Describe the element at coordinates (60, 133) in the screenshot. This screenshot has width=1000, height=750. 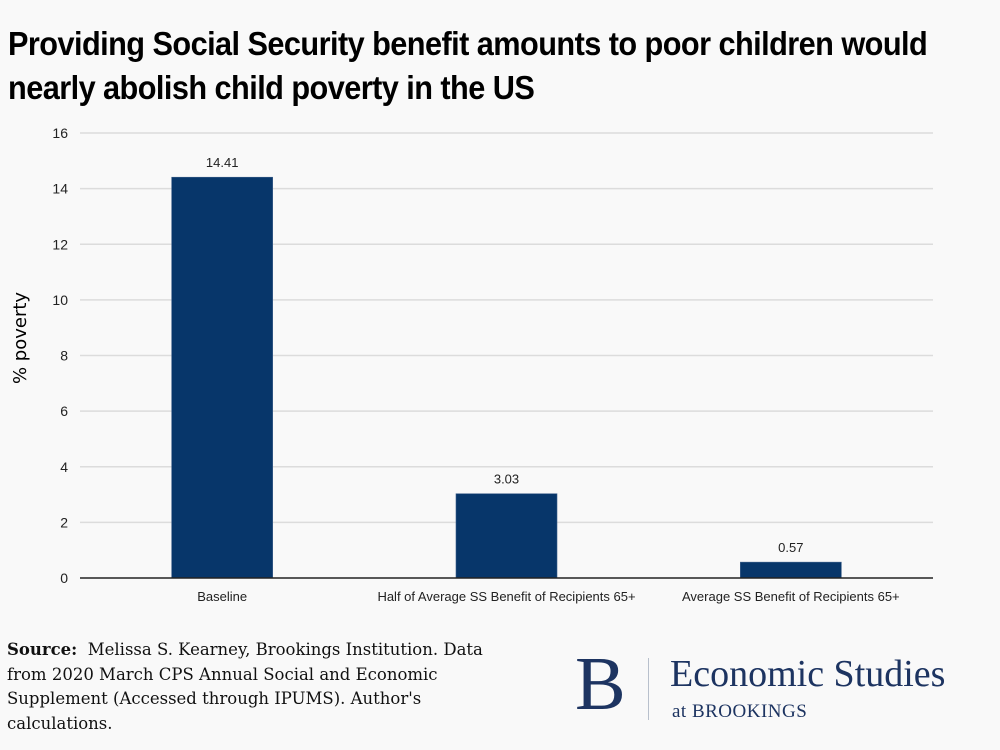
I see `y-tick-label: 16` at that location.